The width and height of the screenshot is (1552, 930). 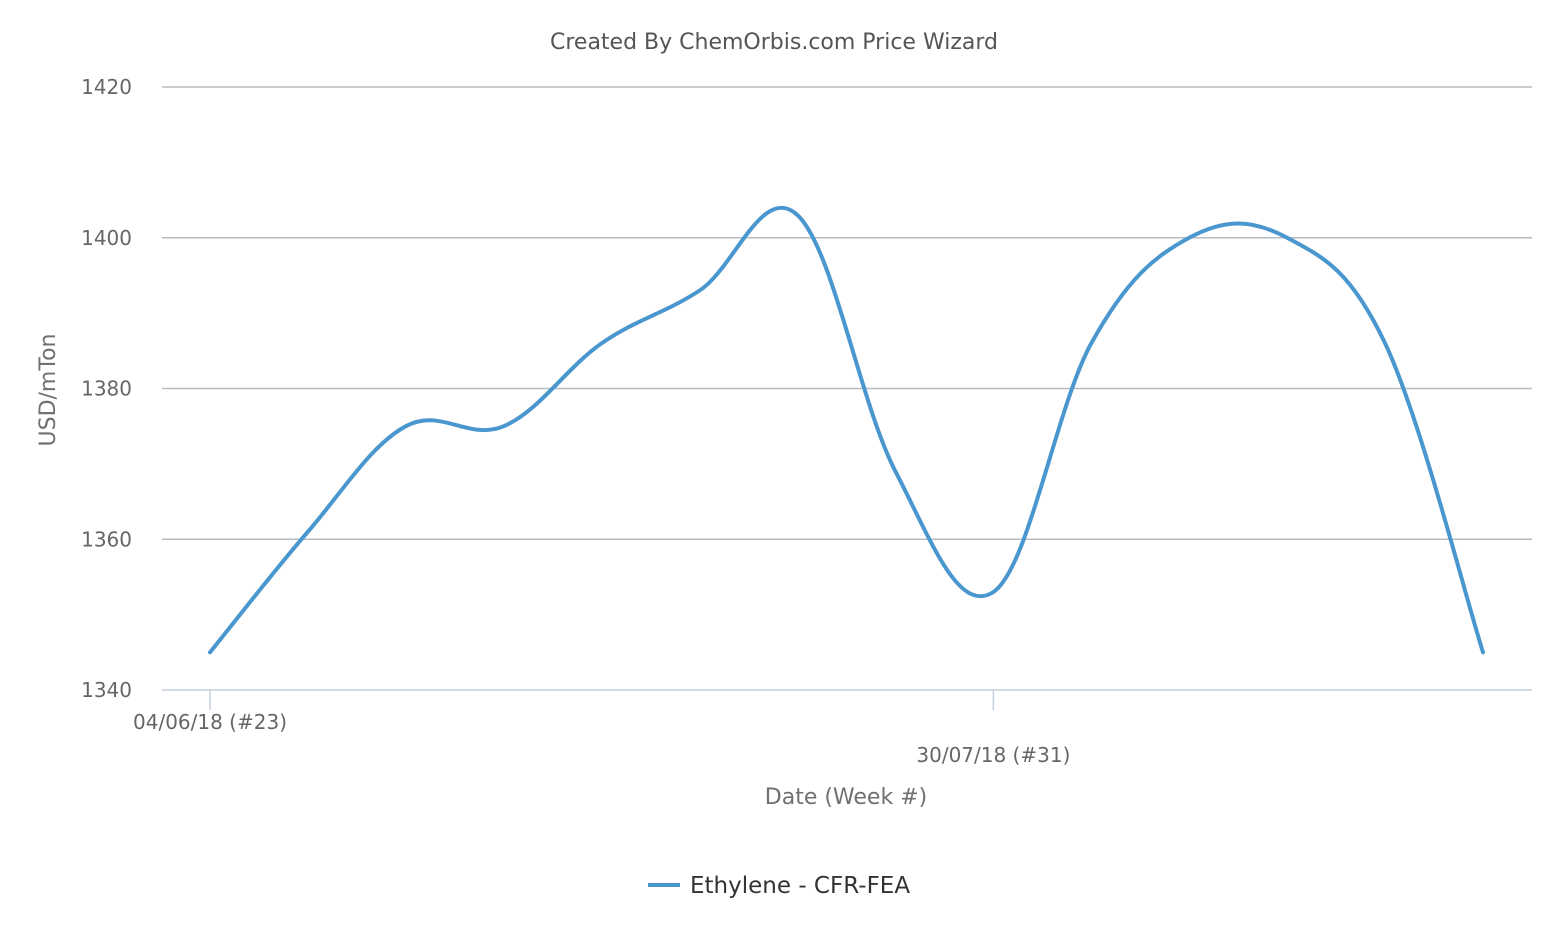 What do you see at coordinates (846, 797) in the screenshot?
I see `x-axis-title: Date (Week #)` at bounding box center [846, 797].